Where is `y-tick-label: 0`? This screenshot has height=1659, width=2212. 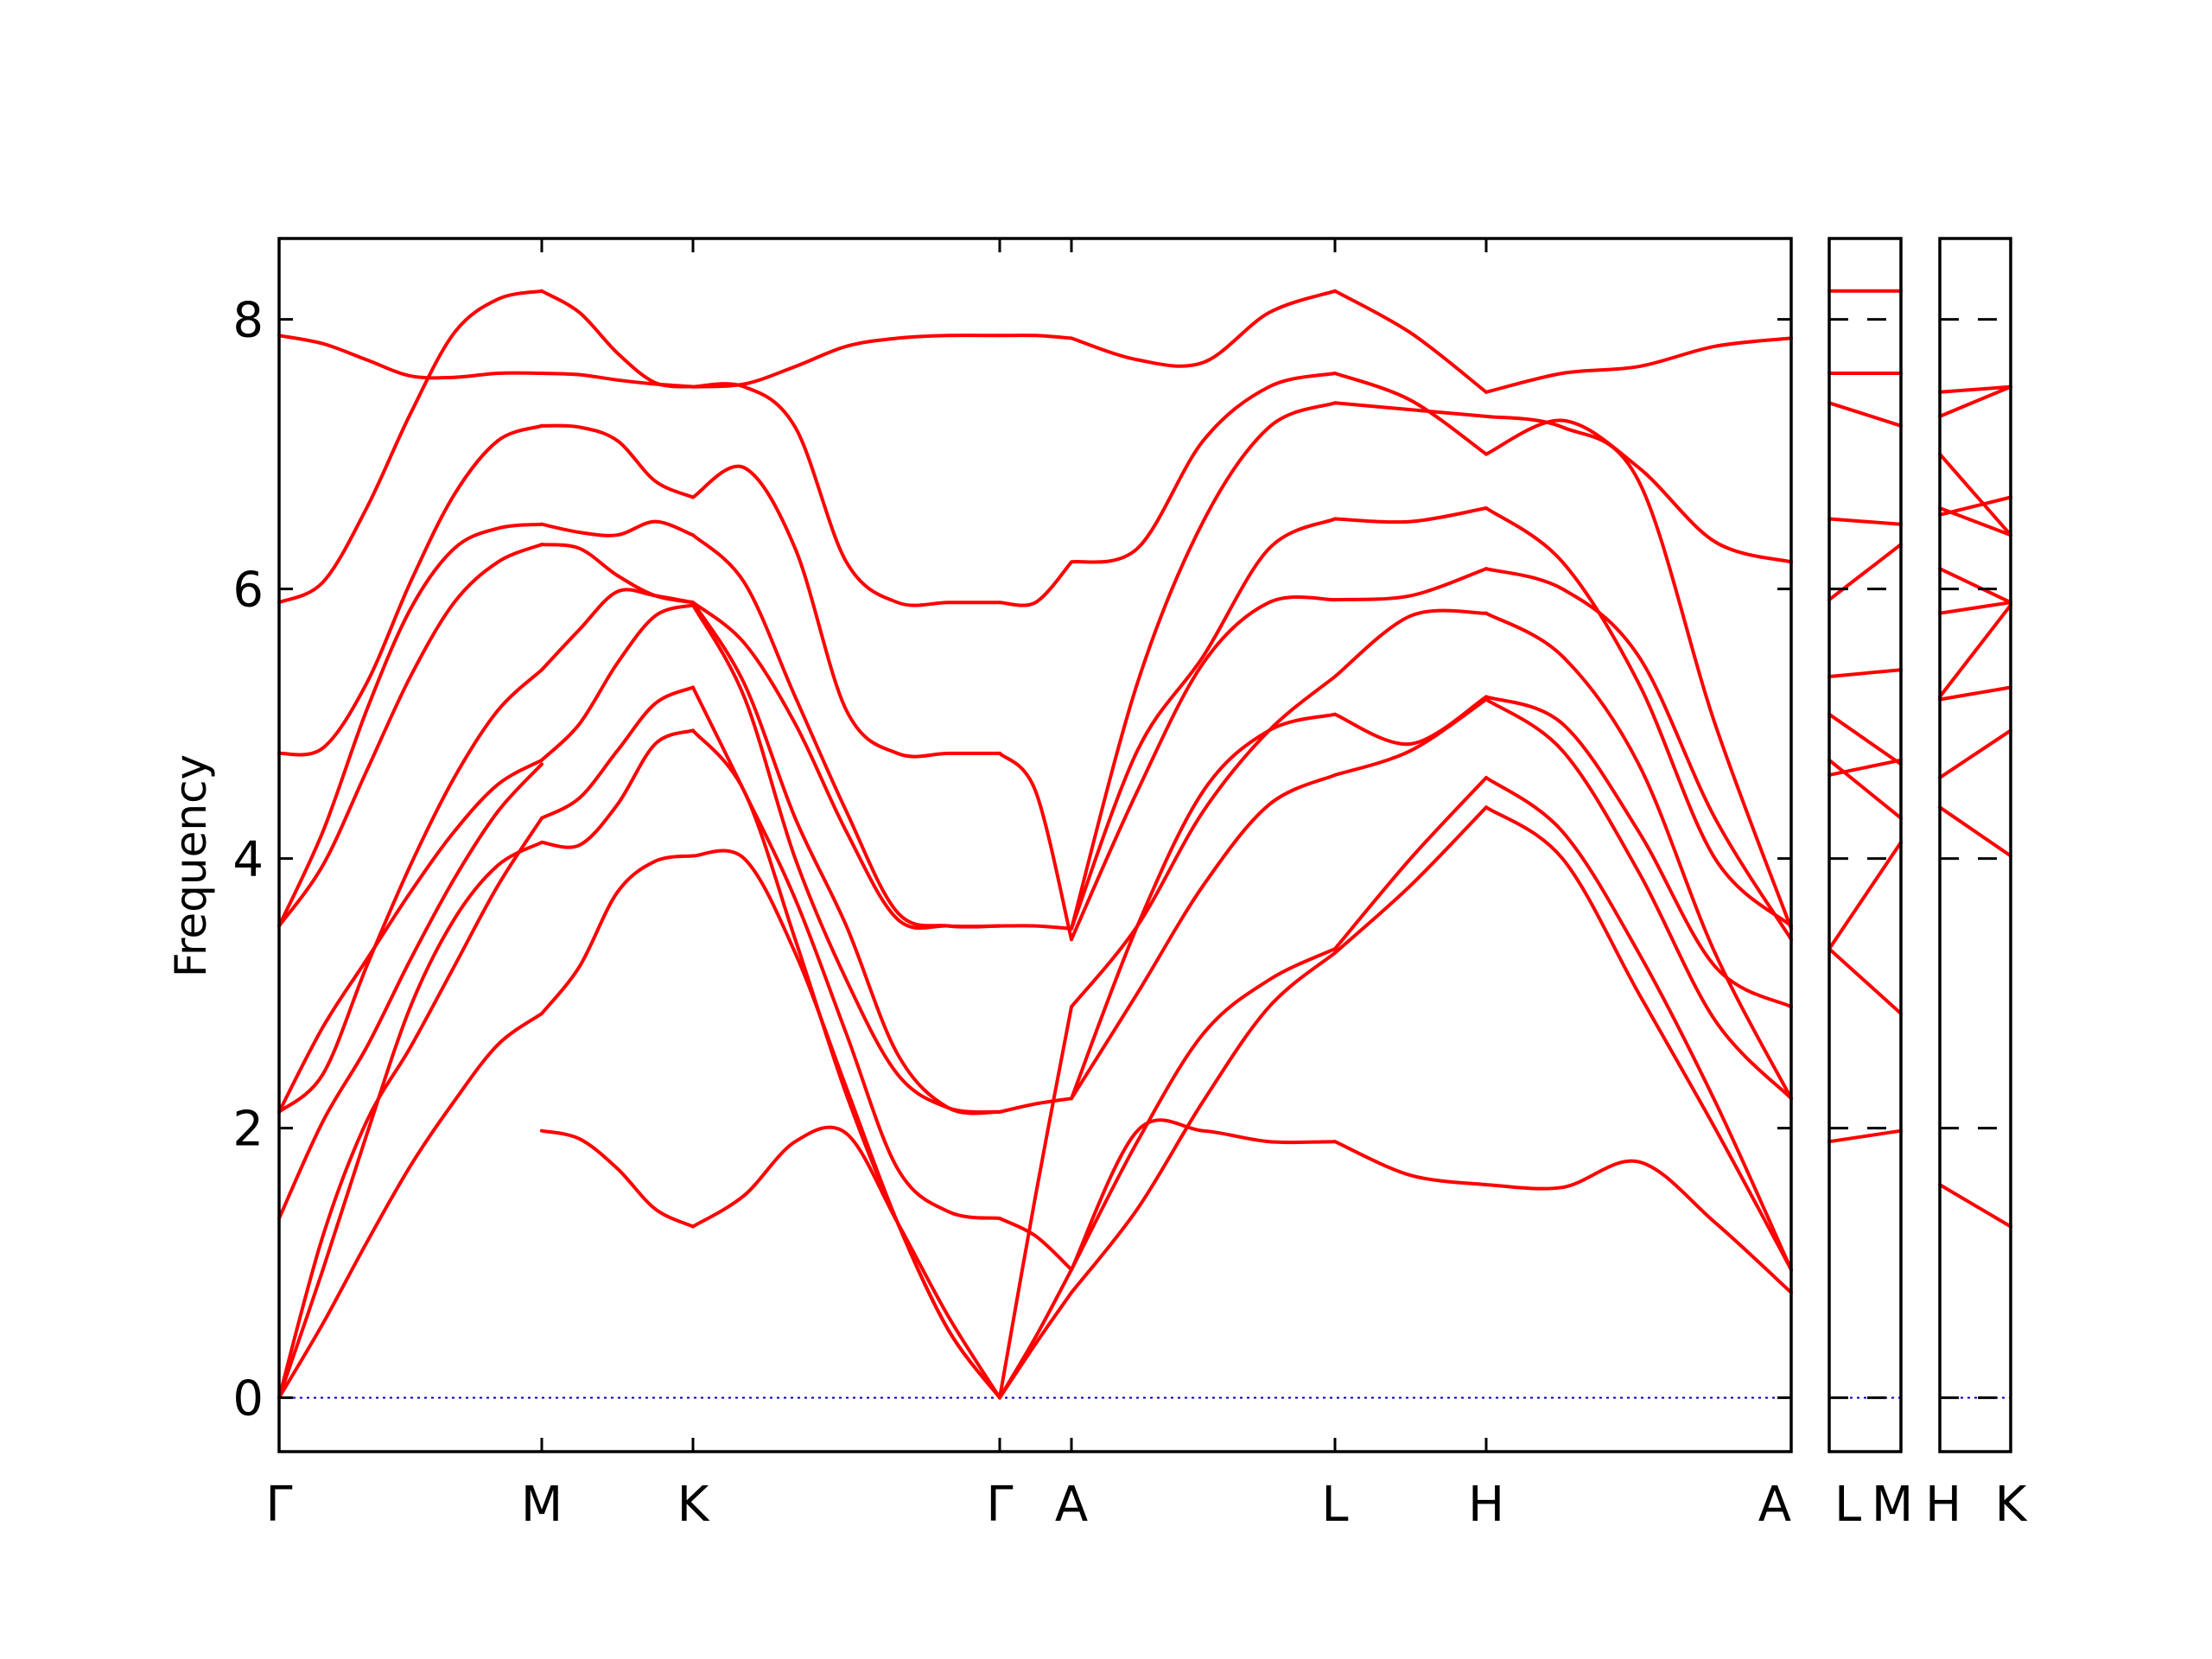
y-tick-label: 0 is located at coordinates (248, 1399).